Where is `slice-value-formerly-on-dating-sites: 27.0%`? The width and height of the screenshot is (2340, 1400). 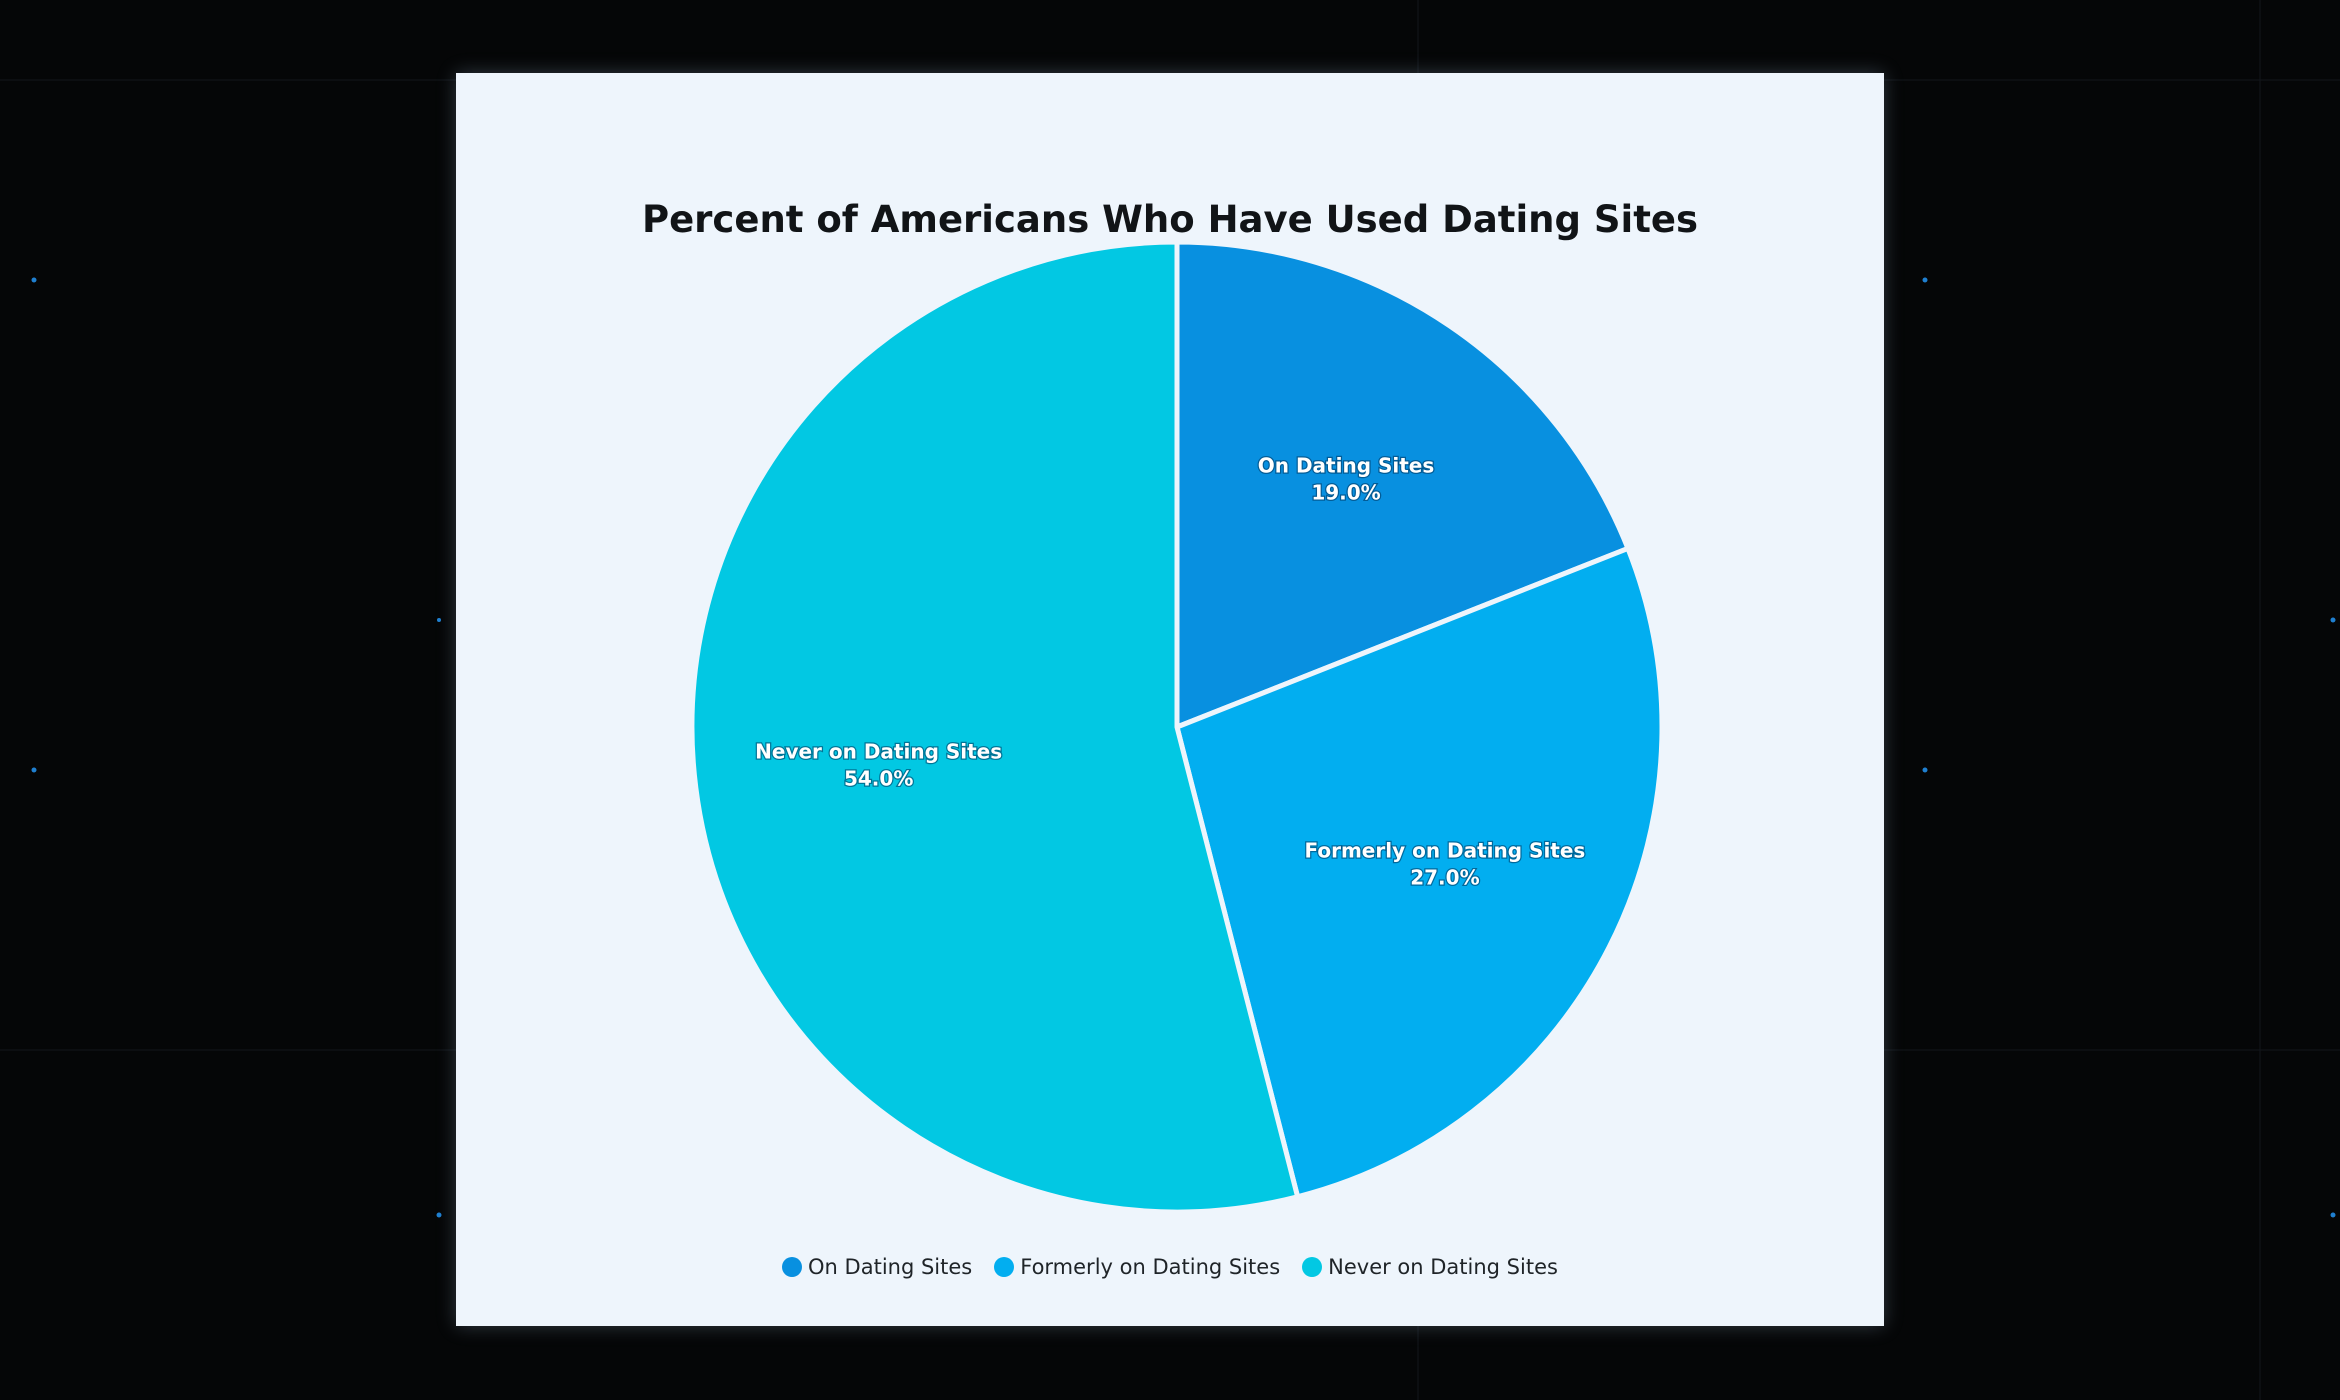 slice-value-formerly-on-dating-sites: 27.0% is located at coordinates (1444, 878).